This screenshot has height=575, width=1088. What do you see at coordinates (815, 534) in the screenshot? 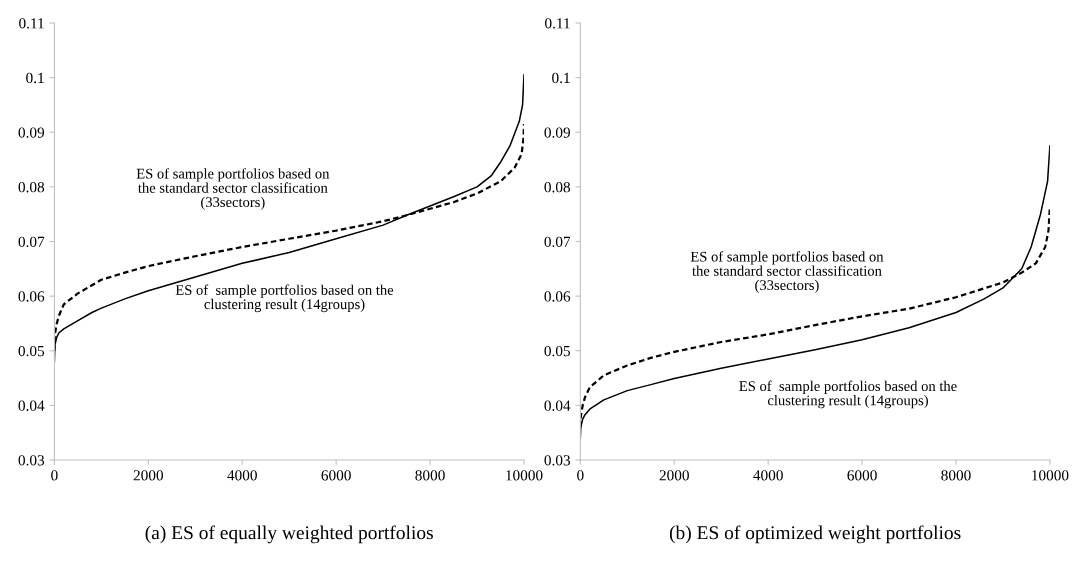
I see `text: (b) ES of optimized weight portfolios` at bounding box center [815, 534].